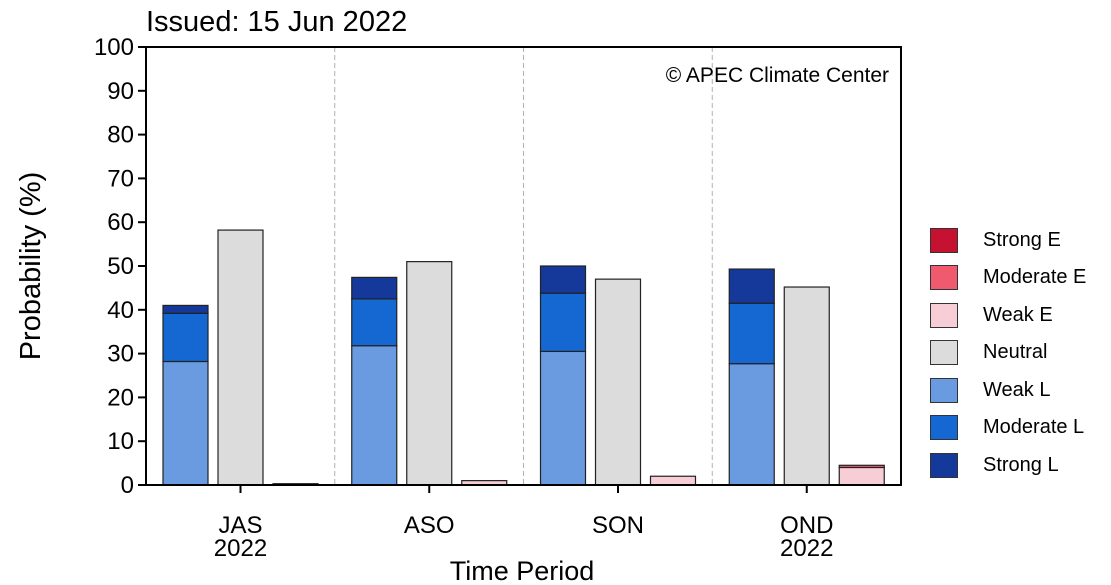  I want to click on legend-item: Moderate E, so click(1008, 278).